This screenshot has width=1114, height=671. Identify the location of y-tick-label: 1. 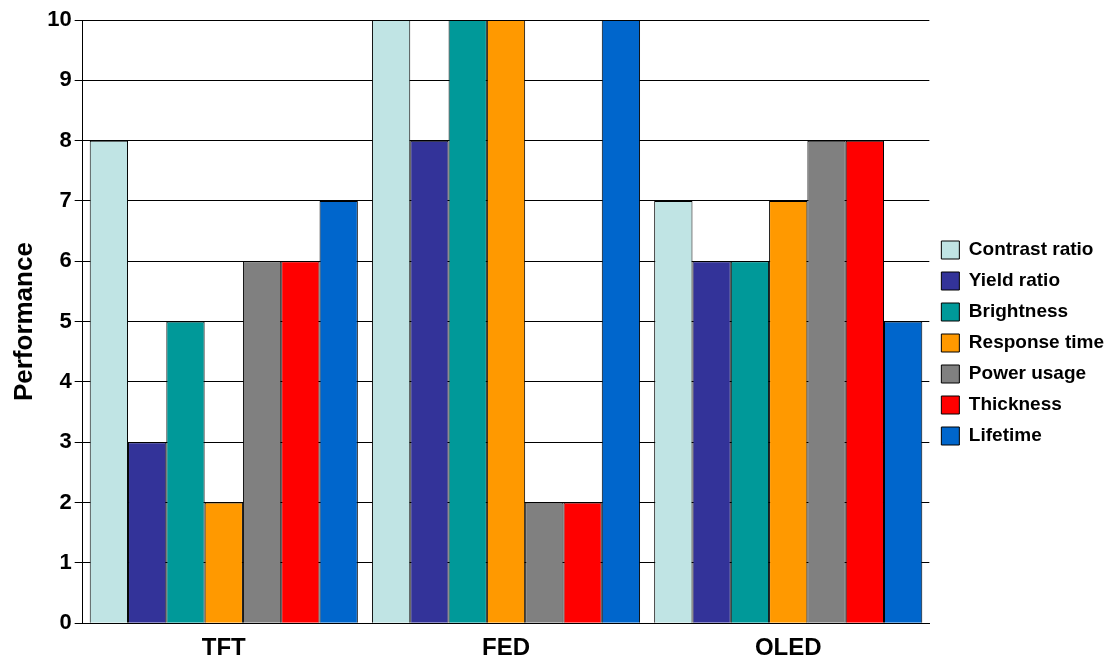
(65, 561).